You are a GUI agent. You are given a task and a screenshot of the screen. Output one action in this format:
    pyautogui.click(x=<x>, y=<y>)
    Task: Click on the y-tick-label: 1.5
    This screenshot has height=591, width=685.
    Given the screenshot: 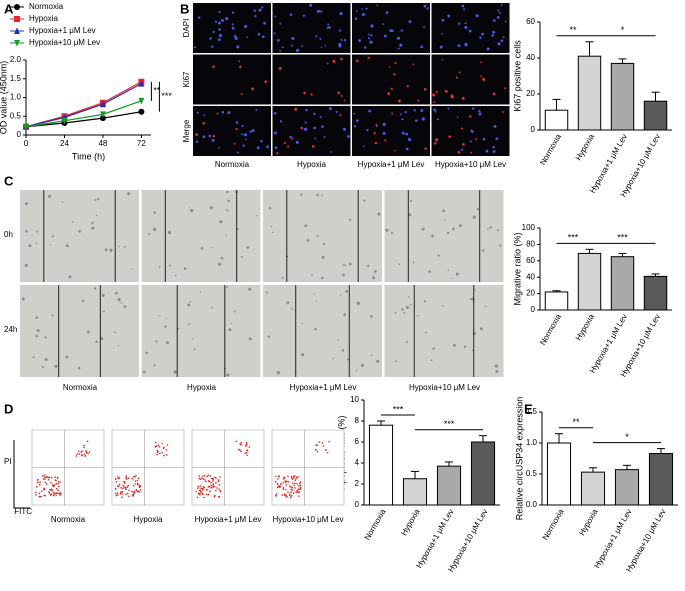 What is the action you would take?
    pyautogui.click(x=532, y=411)
    